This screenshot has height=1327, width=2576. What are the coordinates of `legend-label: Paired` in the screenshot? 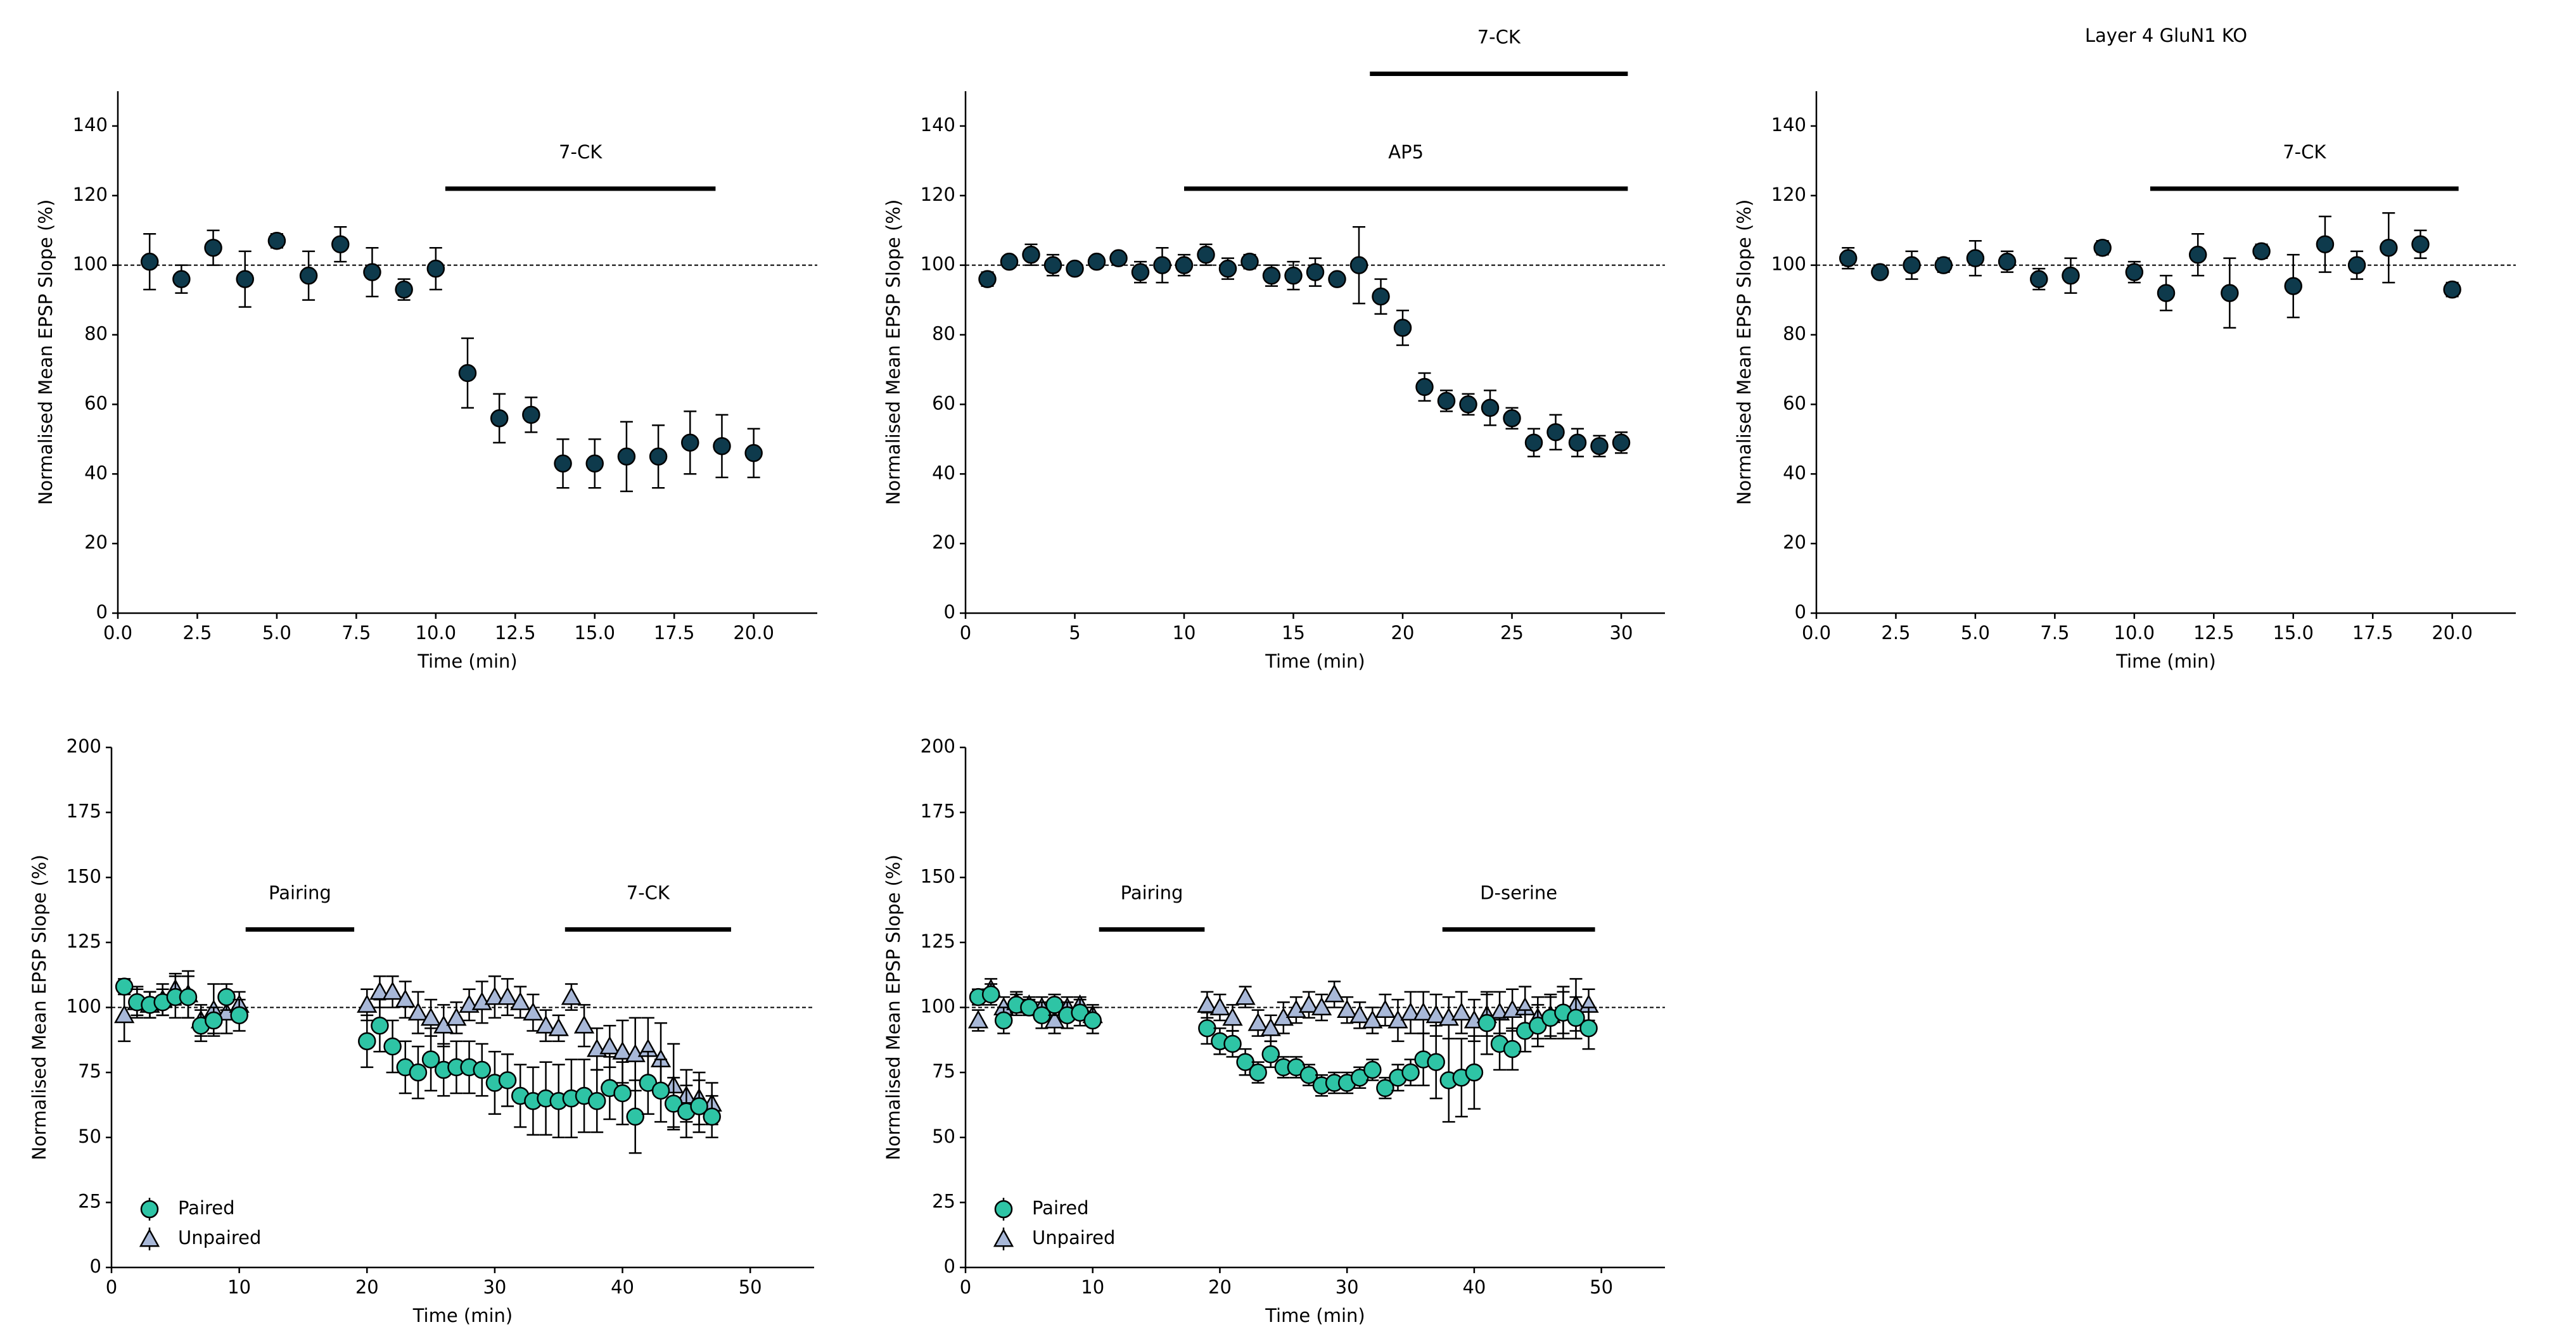 It's located at (1060, 1208).